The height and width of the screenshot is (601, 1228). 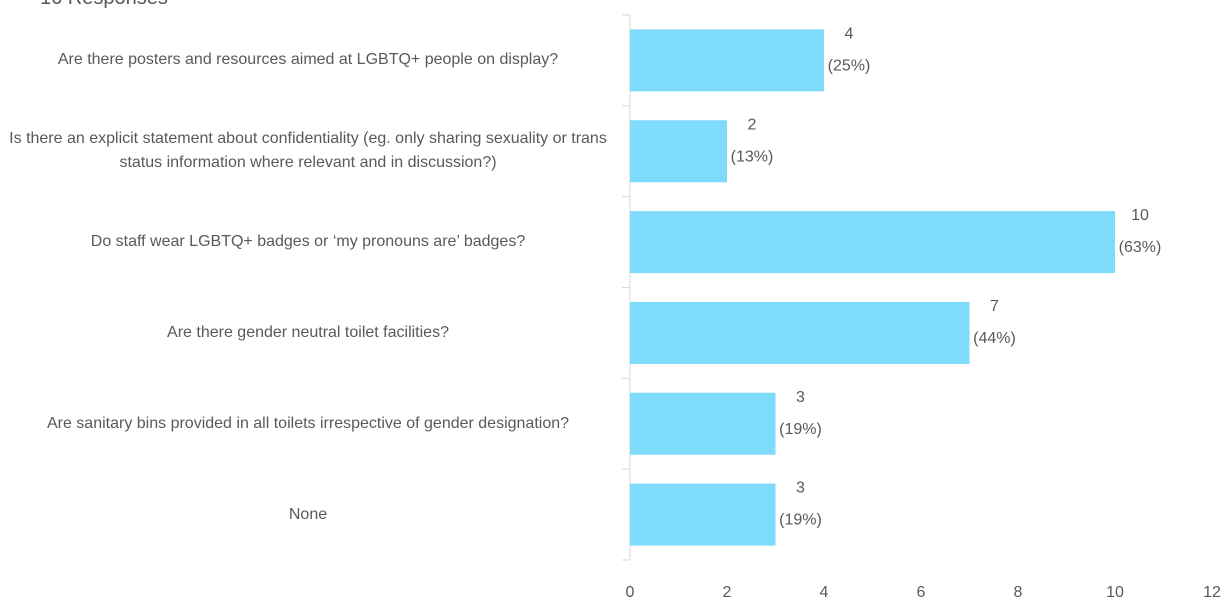 I want to click on x-tick-label: 0, so click(x=630, y=592).